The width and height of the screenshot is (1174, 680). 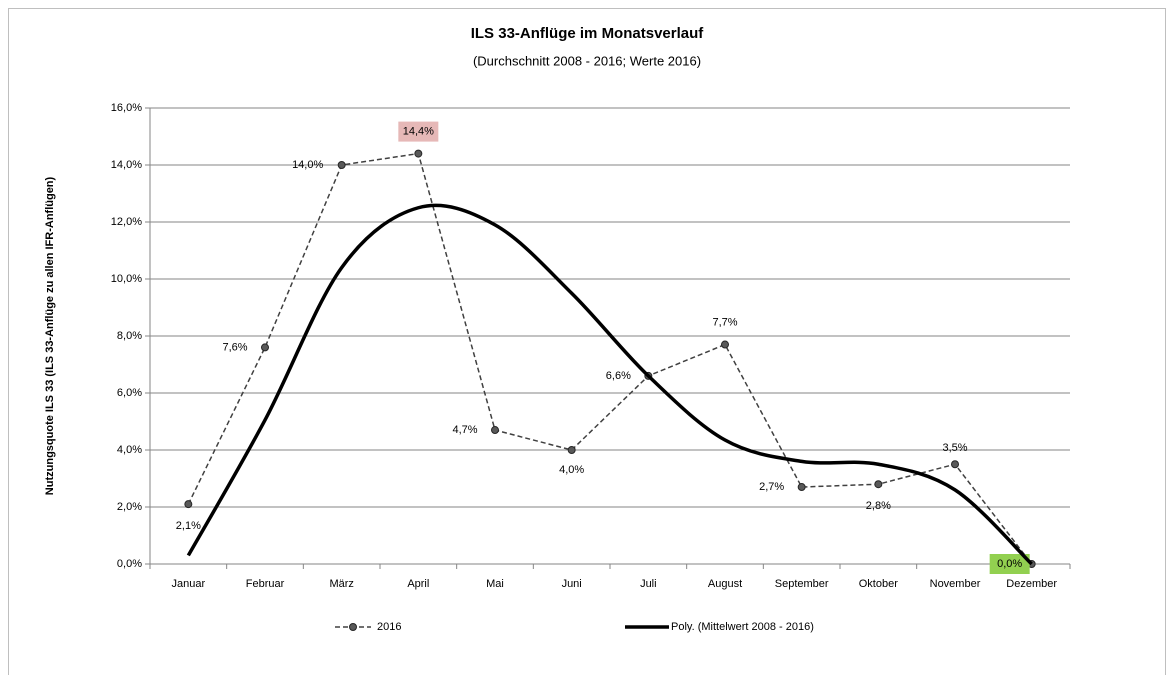 I want to click on x-tick-label: Oktober, so click(x=878, y=584).